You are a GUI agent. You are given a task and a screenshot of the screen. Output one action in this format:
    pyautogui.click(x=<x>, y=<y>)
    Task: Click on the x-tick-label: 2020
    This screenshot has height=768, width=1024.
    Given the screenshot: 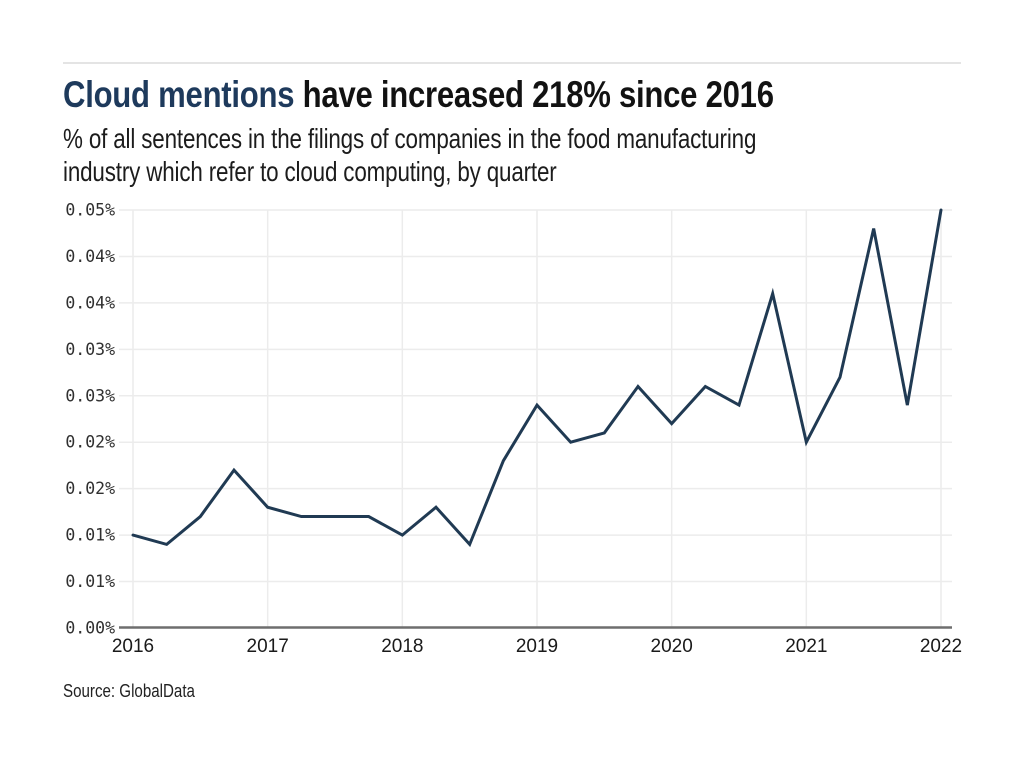 What is the action you would take?
    pyautogui.click(x=672, y=646)
    